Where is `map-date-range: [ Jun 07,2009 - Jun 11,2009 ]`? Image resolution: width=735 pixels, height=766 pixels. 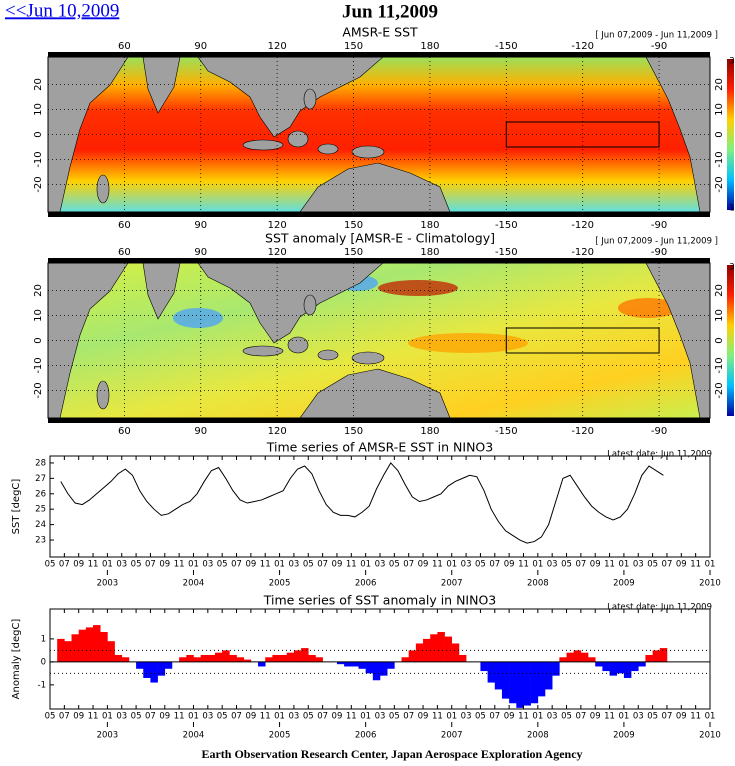 map-date-range: [ Jun 07,2009 - Jun 11,2009 ] is located at coordinates (656, 36).